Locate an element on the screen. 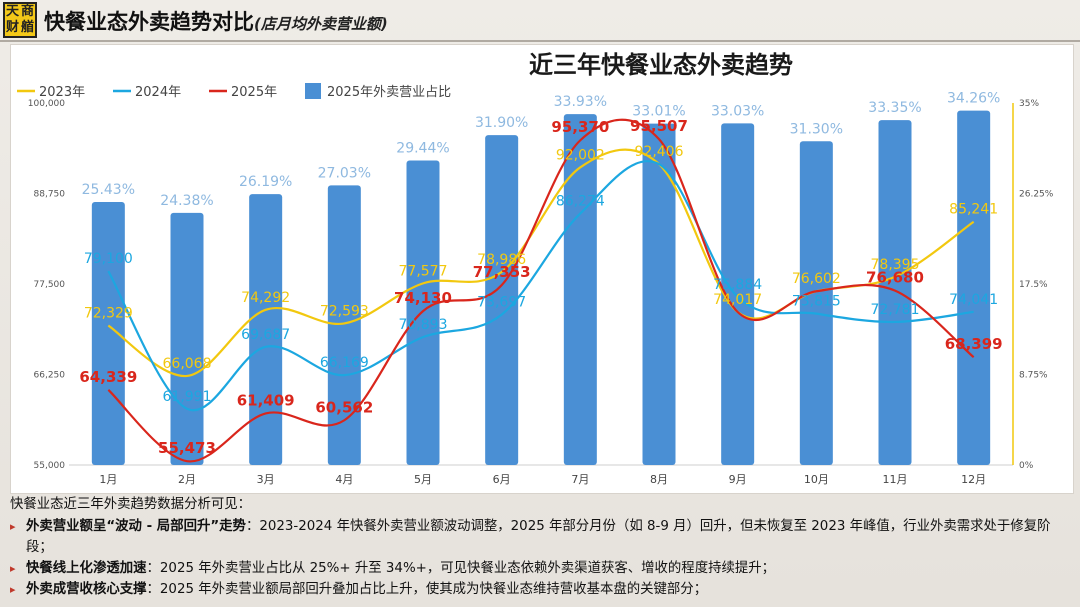 The width and height of the screenshot is (1080, 607). legend-label: 2023年 is located at coordinates (62, 92).